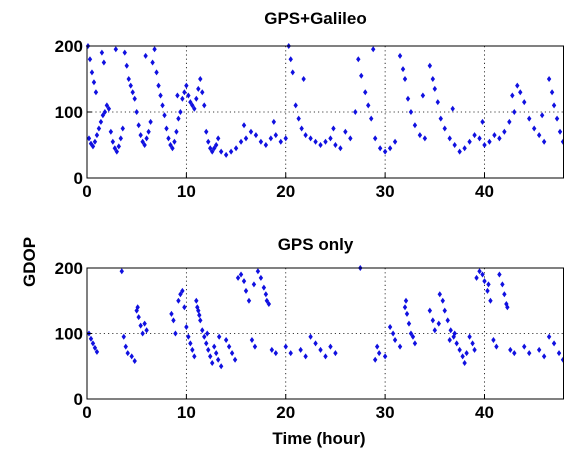 The image size is (564, 458). Describe the element at coordinates (29, 262) in the screenshot. I see `y-axis-label: GDOP` at that location.